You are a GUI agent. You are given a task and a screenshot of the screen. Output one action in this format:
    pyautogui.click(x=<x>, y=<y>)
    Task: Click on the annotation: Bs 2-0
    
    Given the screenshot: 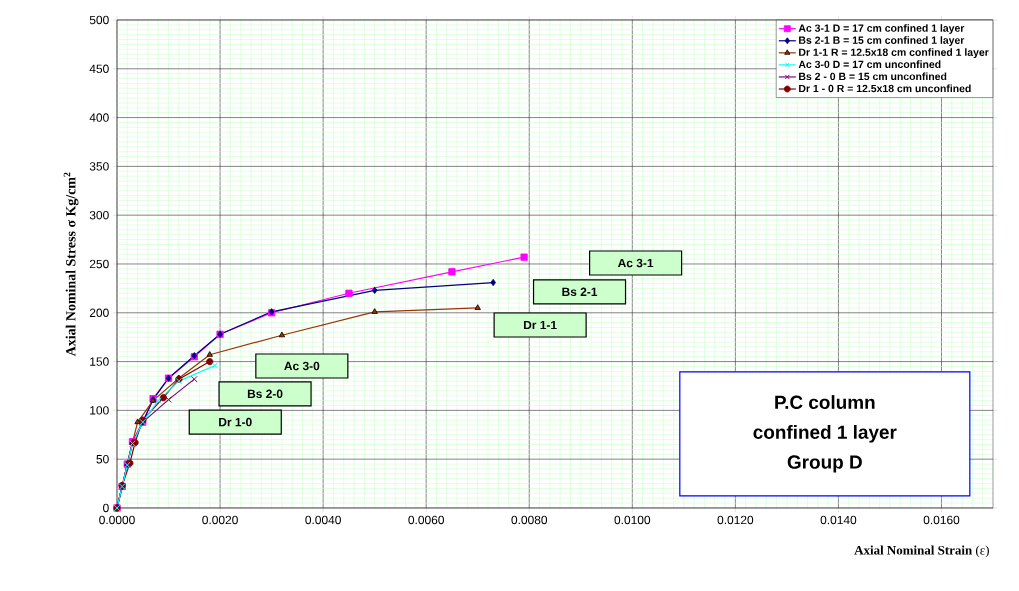 What is the action you would take?
    pyautogui.click(x=265, y=394)
    